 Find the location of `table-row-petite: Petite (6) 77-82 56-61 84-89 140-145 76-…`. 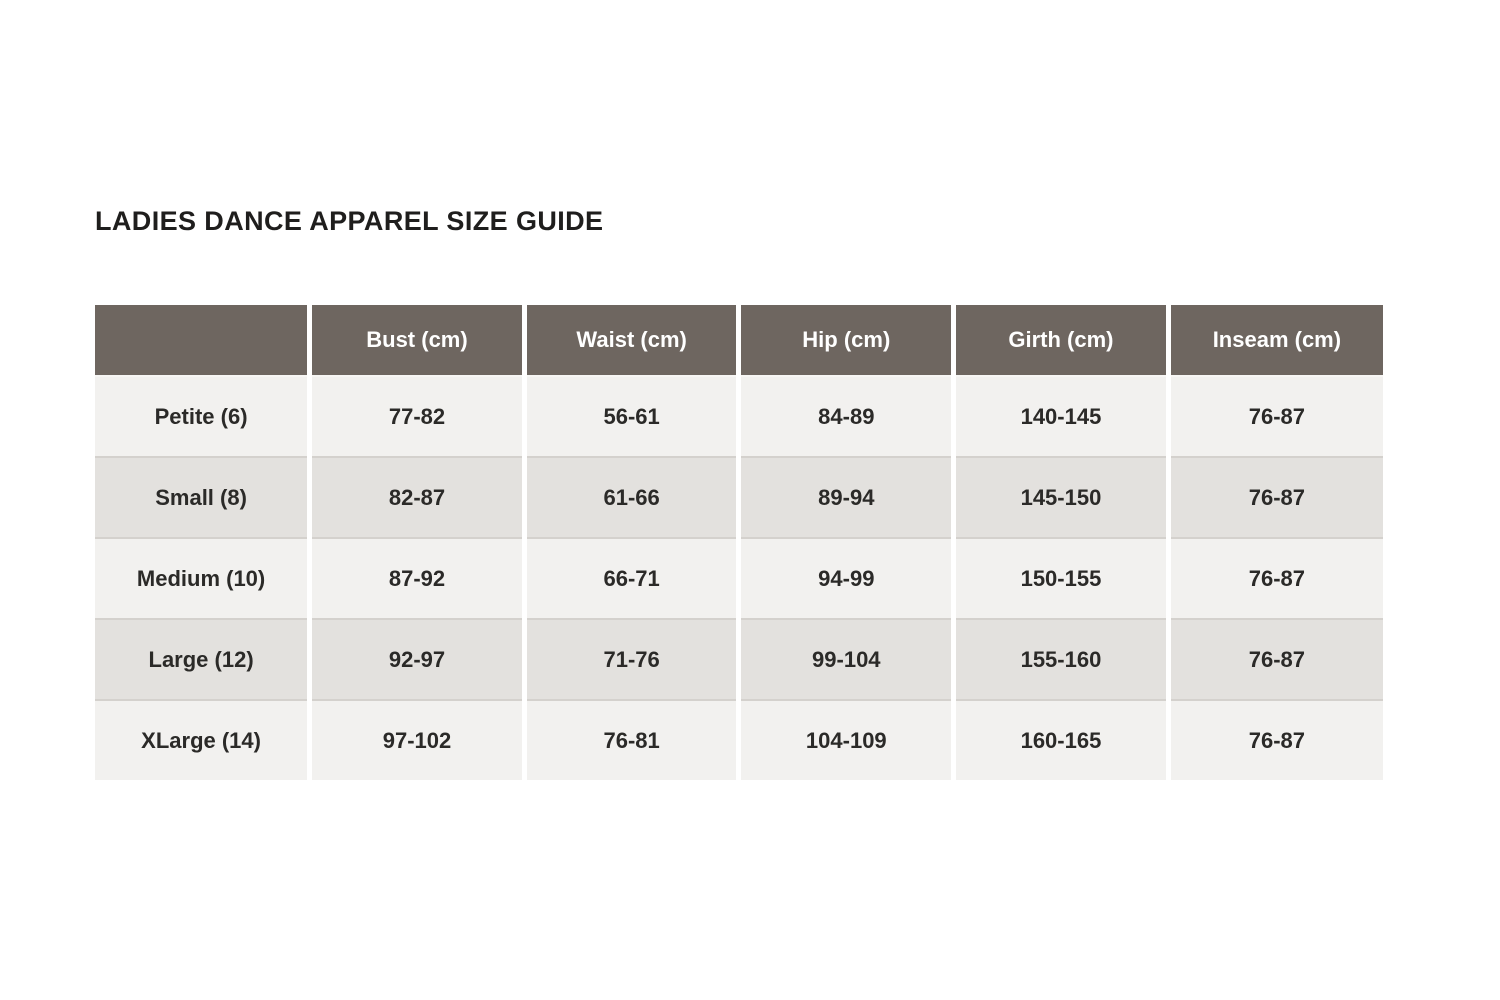

table-row-petite: Petite (6) 77-82 56-61 84-89 140-145 76-… is located at coordinates (739, 416).